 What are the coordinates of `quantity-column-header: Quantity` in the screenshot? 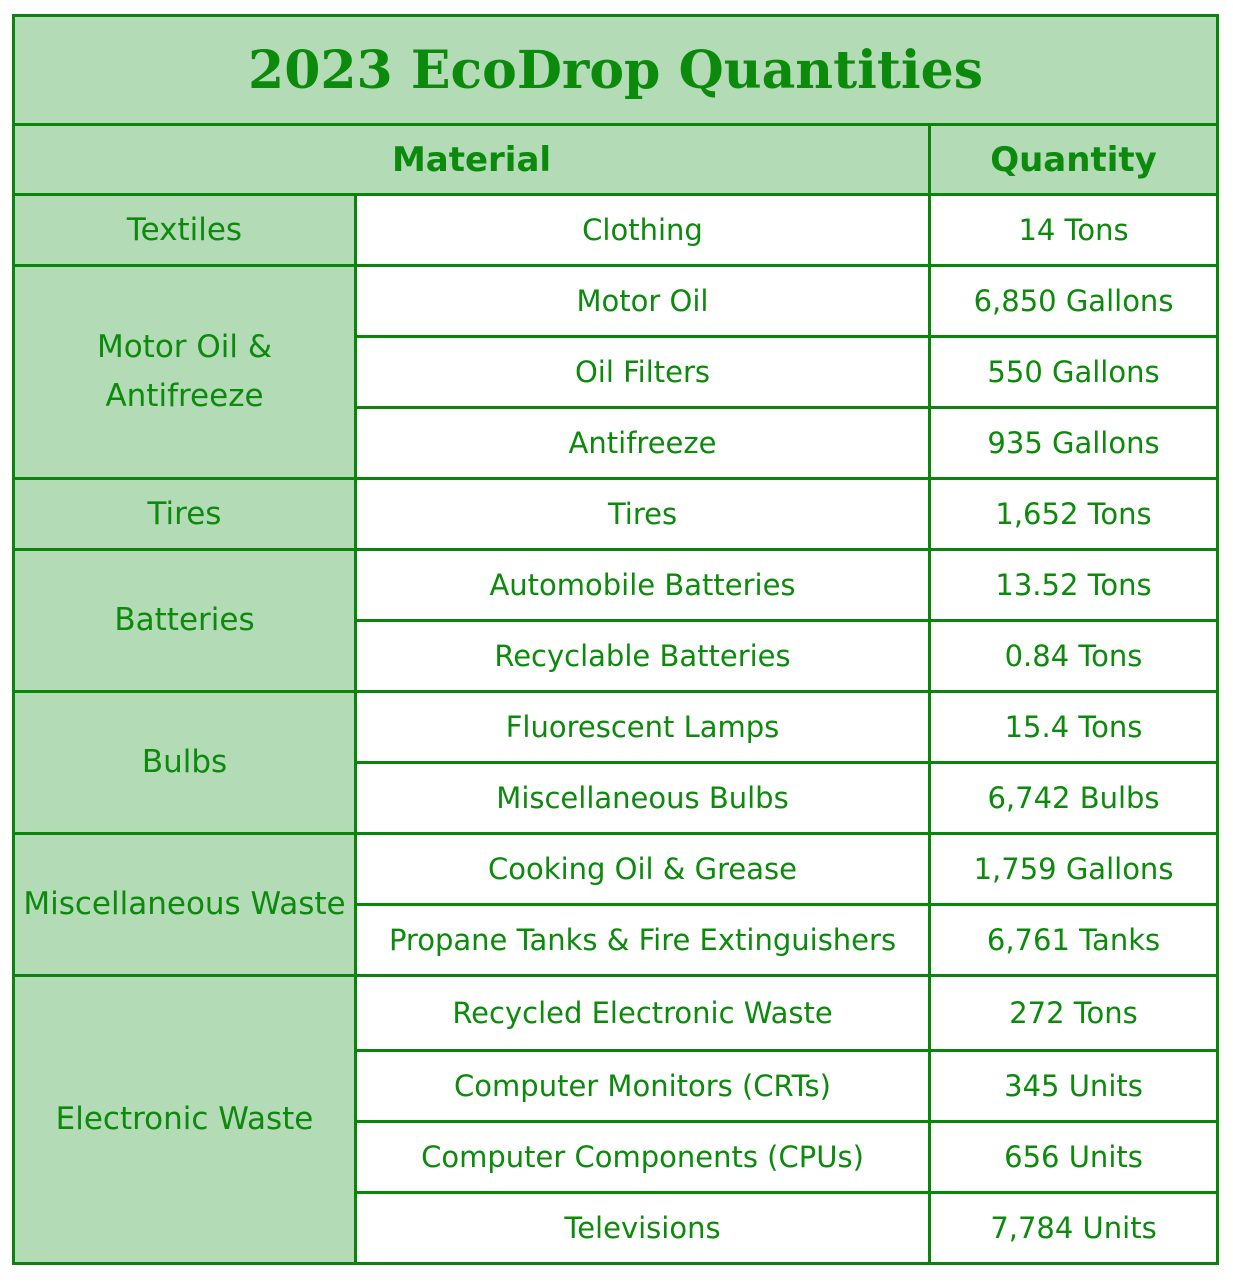 It's located at (1073, 159).